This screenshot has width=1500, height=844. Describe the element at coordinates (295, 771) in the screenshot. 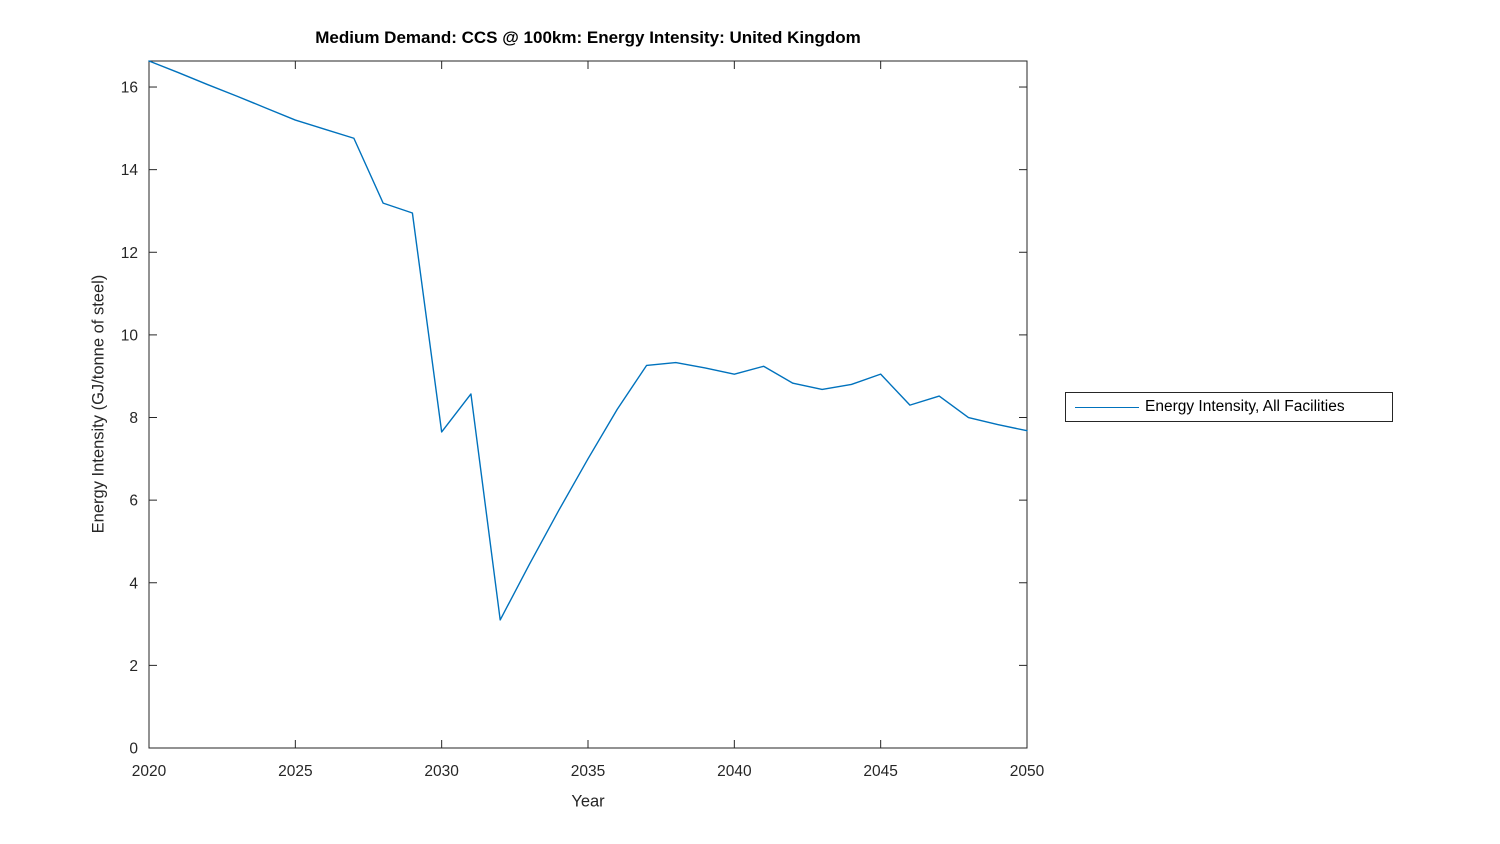

I see `x-tick-label: 2025` at that location.